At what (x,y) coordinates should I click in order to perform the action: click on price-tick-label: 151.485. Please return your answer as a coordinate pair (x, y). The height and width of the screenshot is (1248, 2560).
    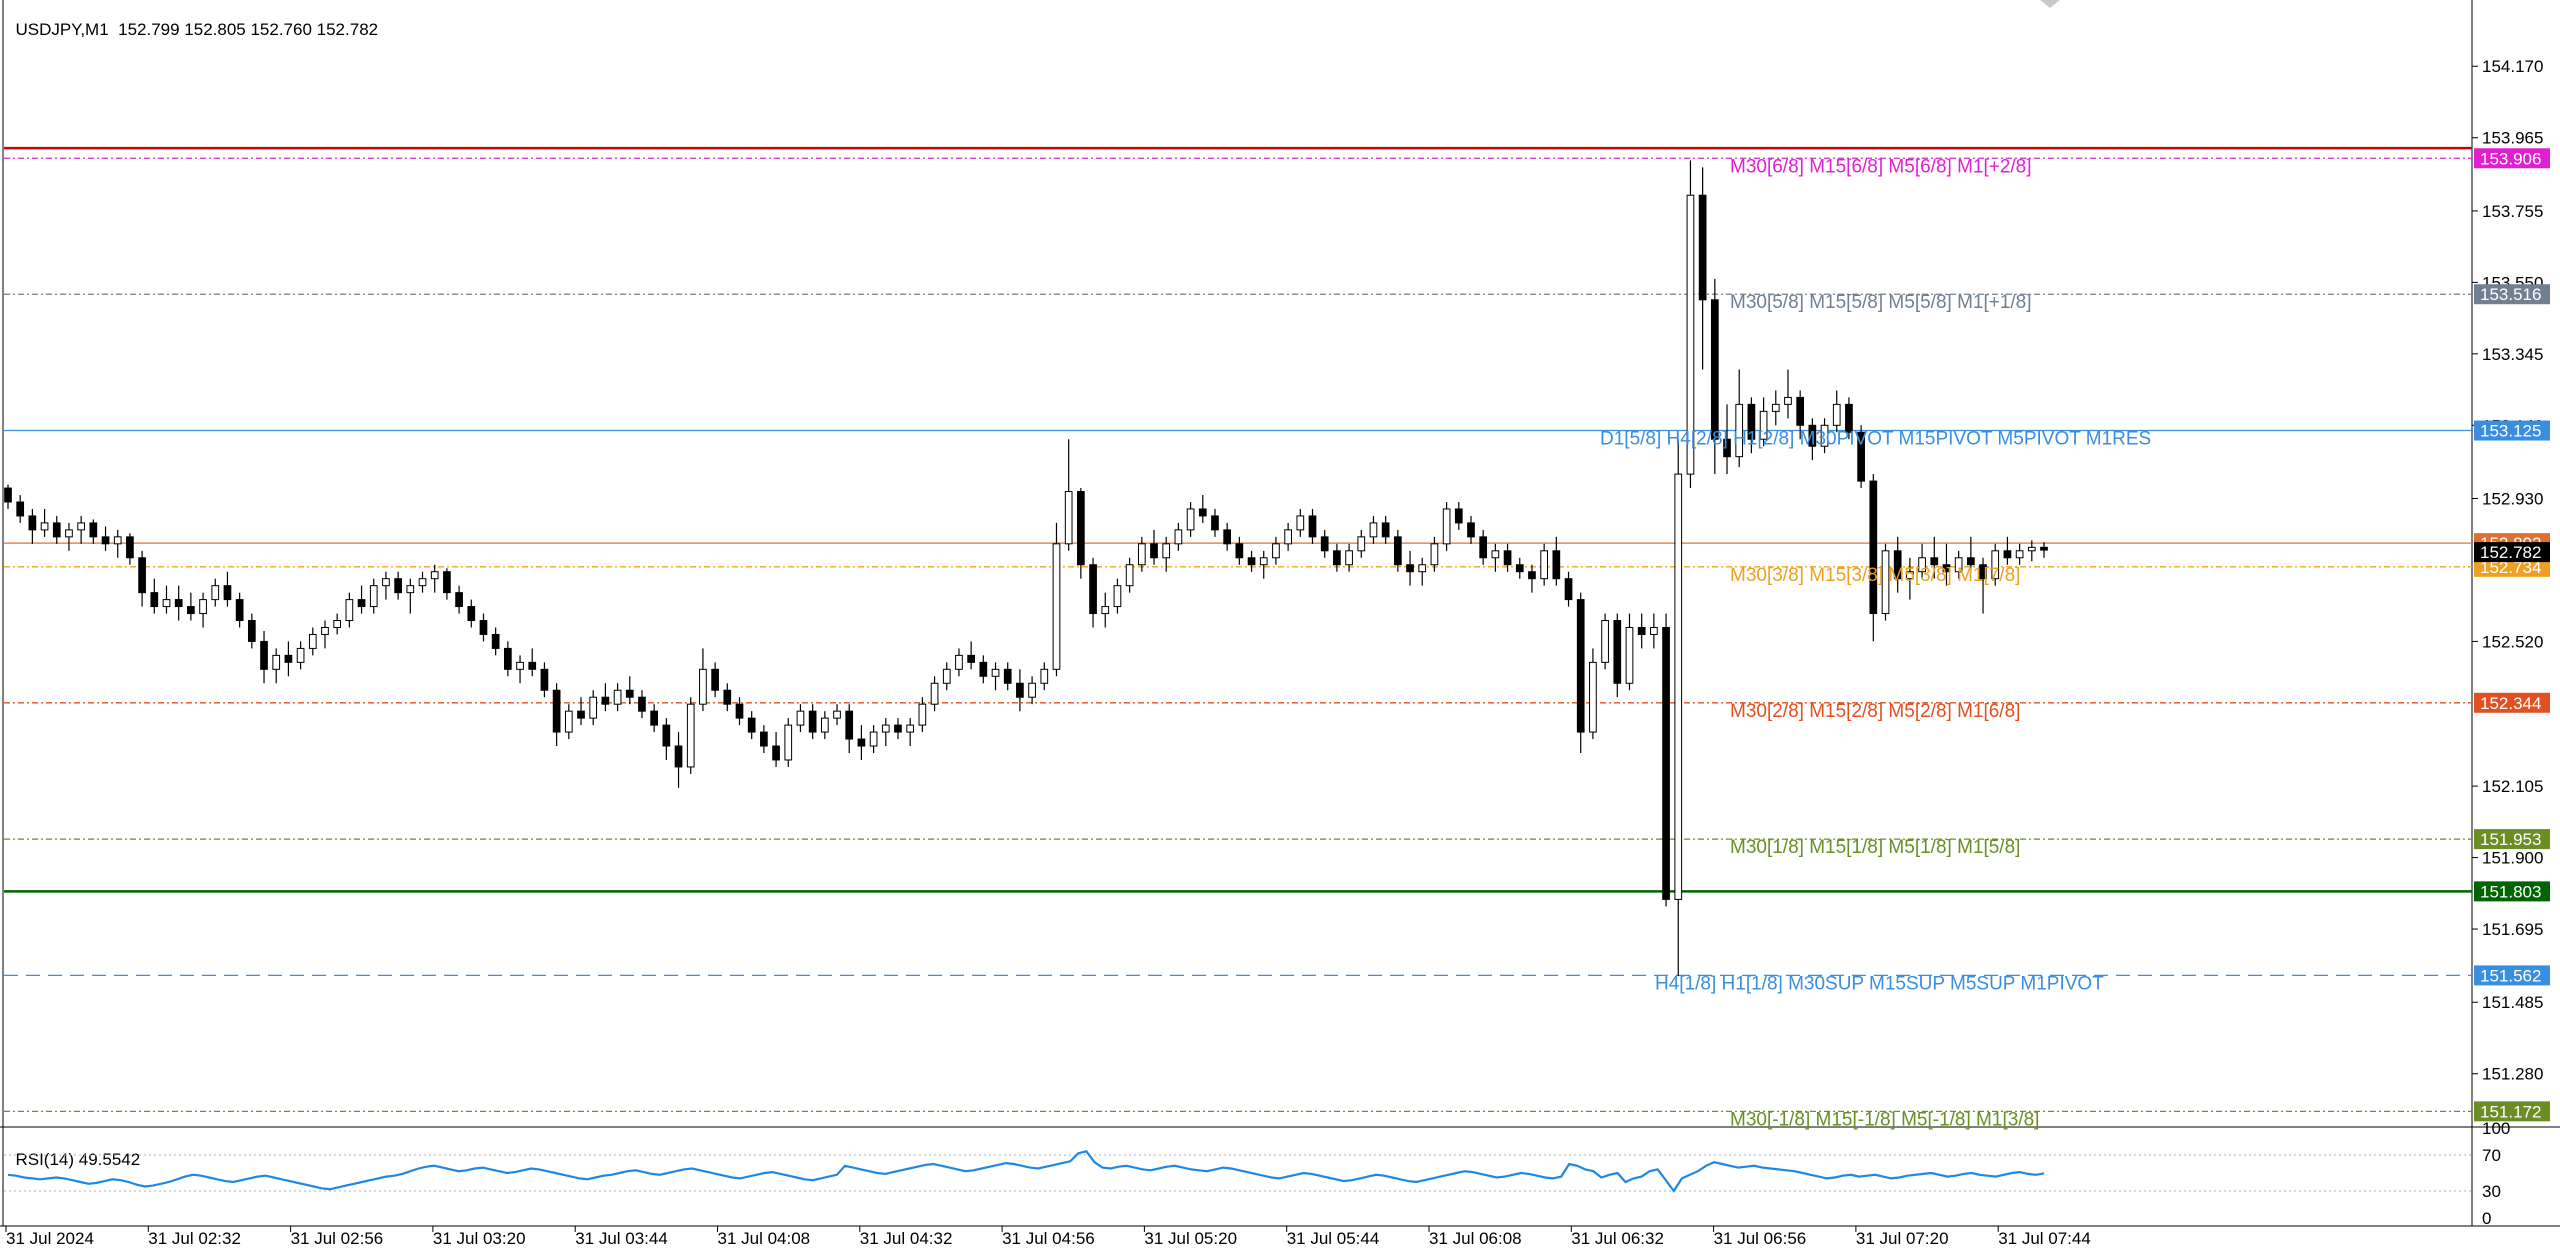
    Looking at the image, I should click on (2512, 1002).